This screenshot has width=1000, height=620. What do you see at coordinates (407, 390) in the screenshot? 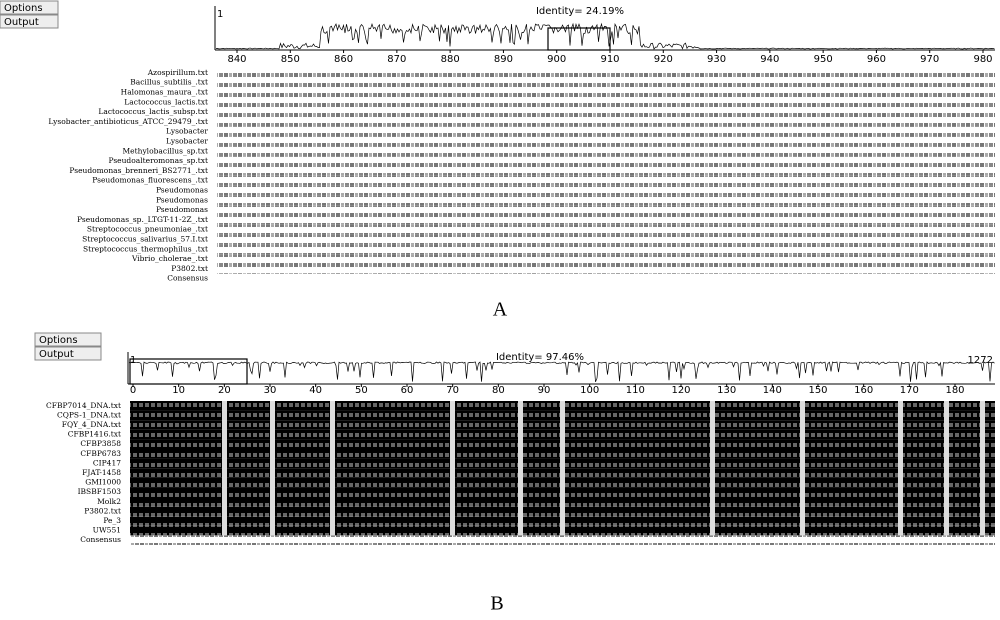
I see `ruler-tick-label: 60` at bounding box center [407, 390].